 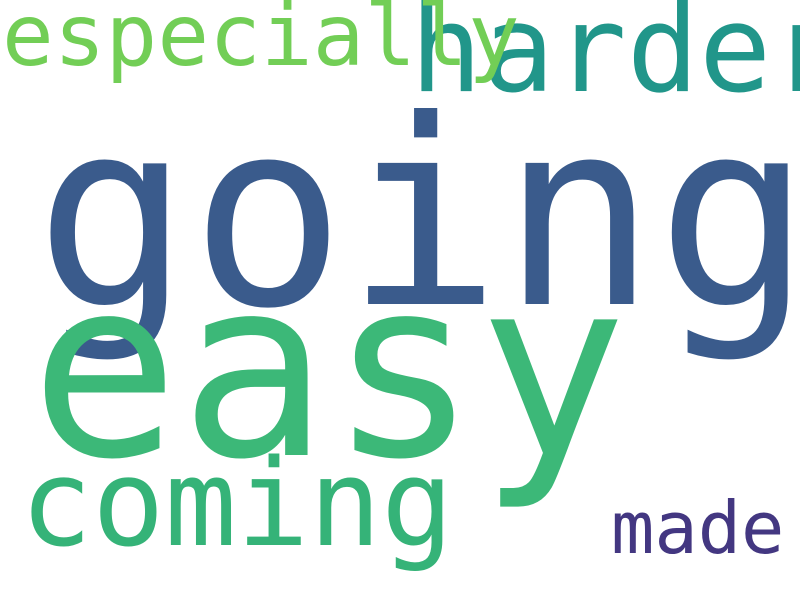 What do you see at coordinates (261, 43) in the screenshot?
I see `word-especially: especially` at bounding box center [261, 43].